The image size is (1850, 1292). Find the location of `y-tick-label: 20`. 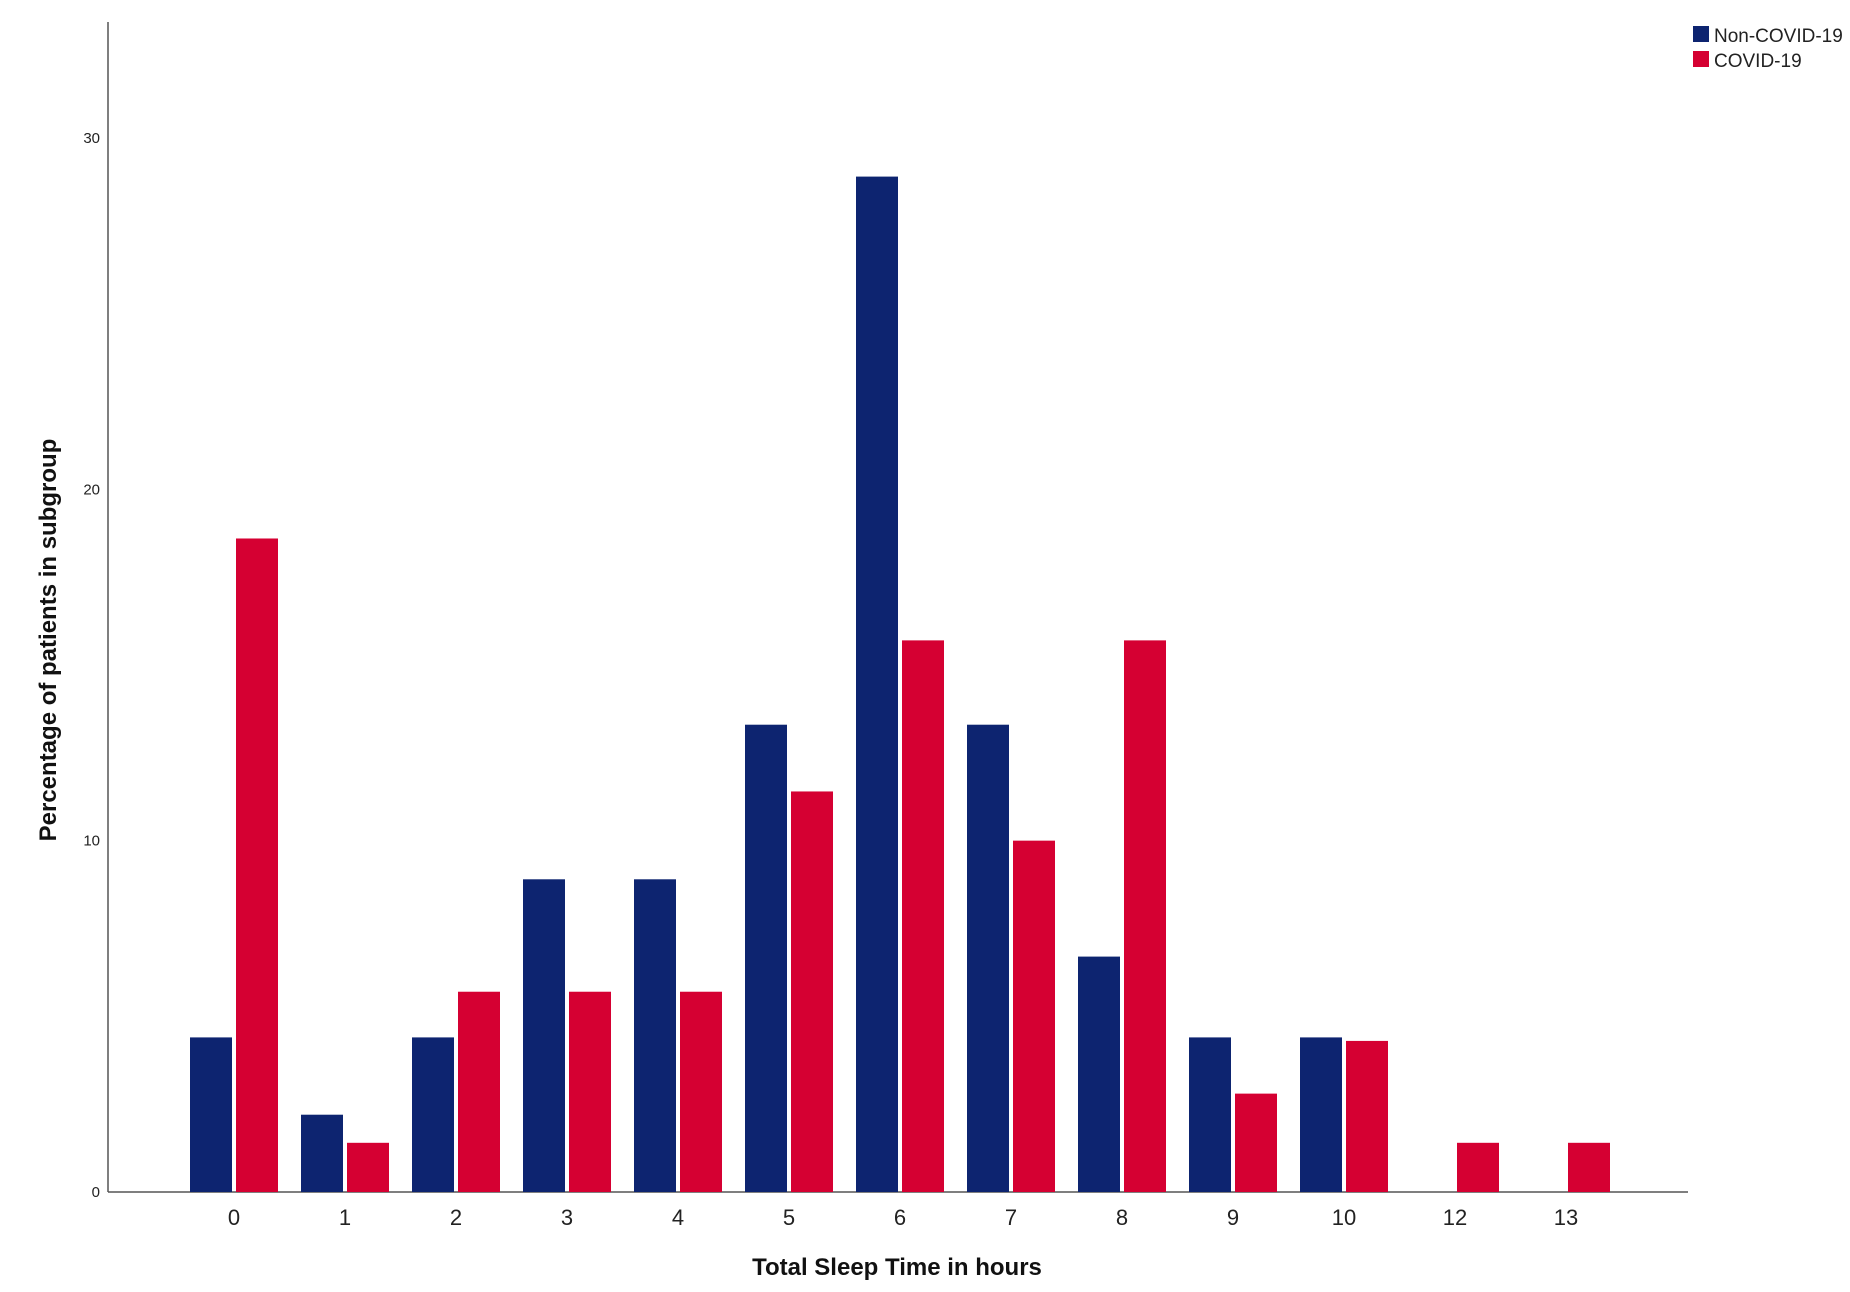

y-tick-label: 20 is located at coordinates (91, 489).